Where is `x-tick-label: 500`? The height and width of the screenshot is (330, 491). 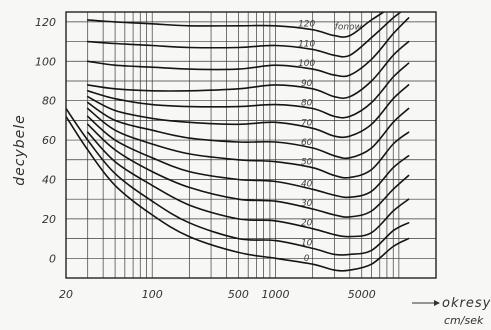
x-tick-label: 500 is located at coordinates (238, 294).